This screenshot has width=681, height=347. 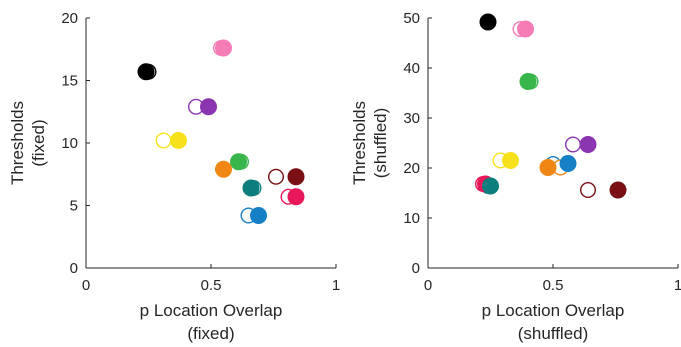 What do you see at coordinates (210, 333) in the screenshot?
I see `x-axis-title-line-2: (fixed)` at bounding box center [210, 333].